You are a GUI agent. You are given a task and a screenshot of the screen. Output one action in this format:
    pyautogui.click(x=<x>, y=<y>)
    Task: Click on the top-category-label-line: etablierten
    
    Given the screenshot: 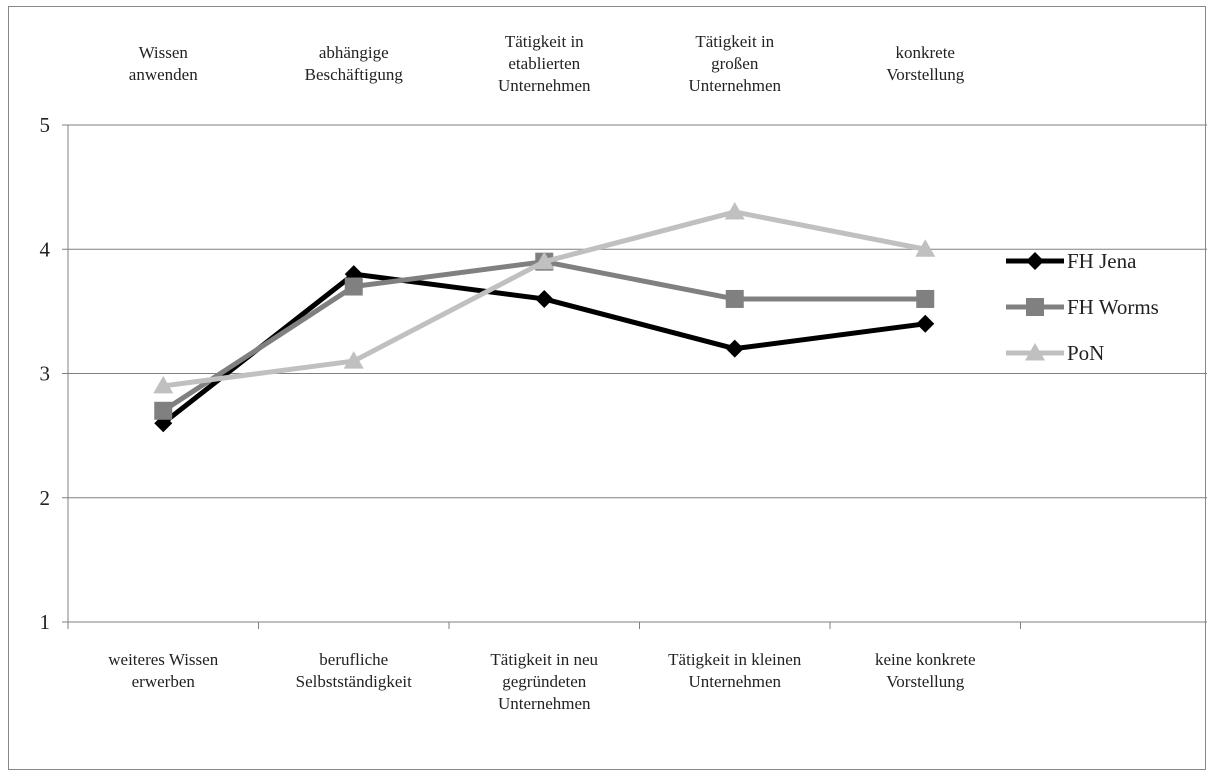 What is the action you would take?
    pyautogui.click(x=544, y=63)
    